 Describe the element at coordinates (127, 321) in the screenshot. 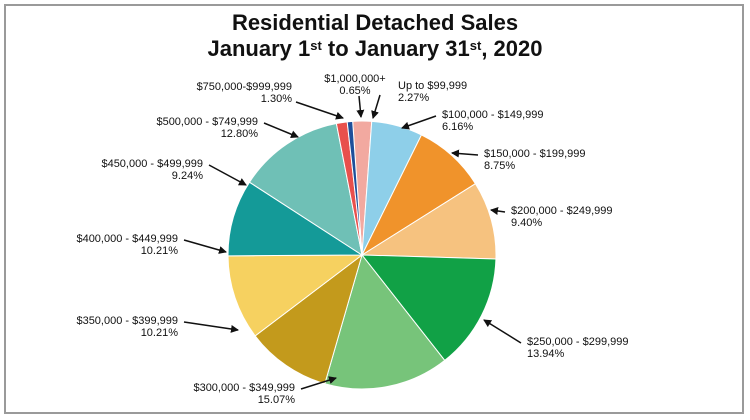

I see `slice-label-range: $350,000 - $399,999` at that location.